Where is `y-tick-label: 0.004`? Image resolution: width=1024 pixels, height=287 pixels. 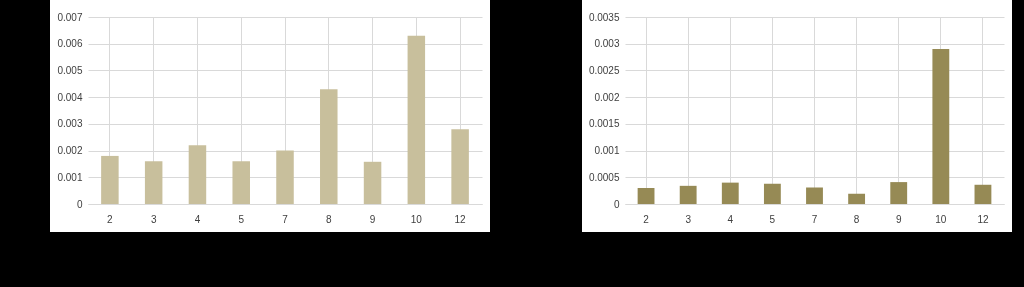
y-tick-label: 0.004 is located at coordinates (70, 97).